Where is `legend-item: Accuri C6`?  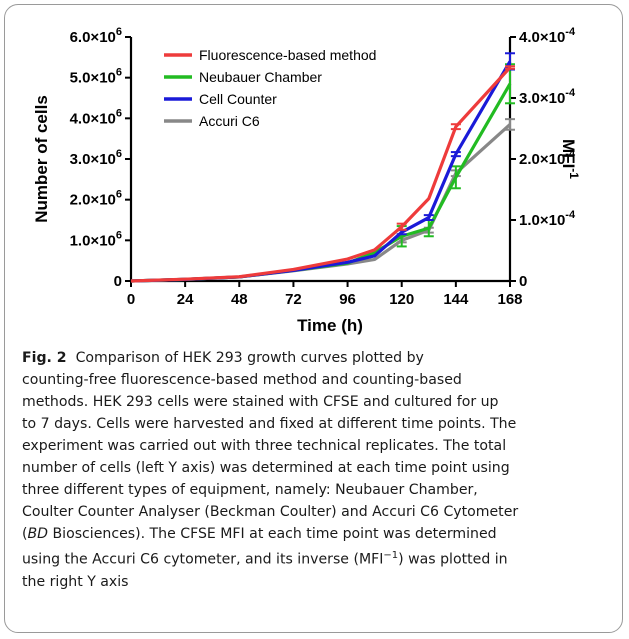 legend-item: Accuri C6 is located at coordinates (212, 121).